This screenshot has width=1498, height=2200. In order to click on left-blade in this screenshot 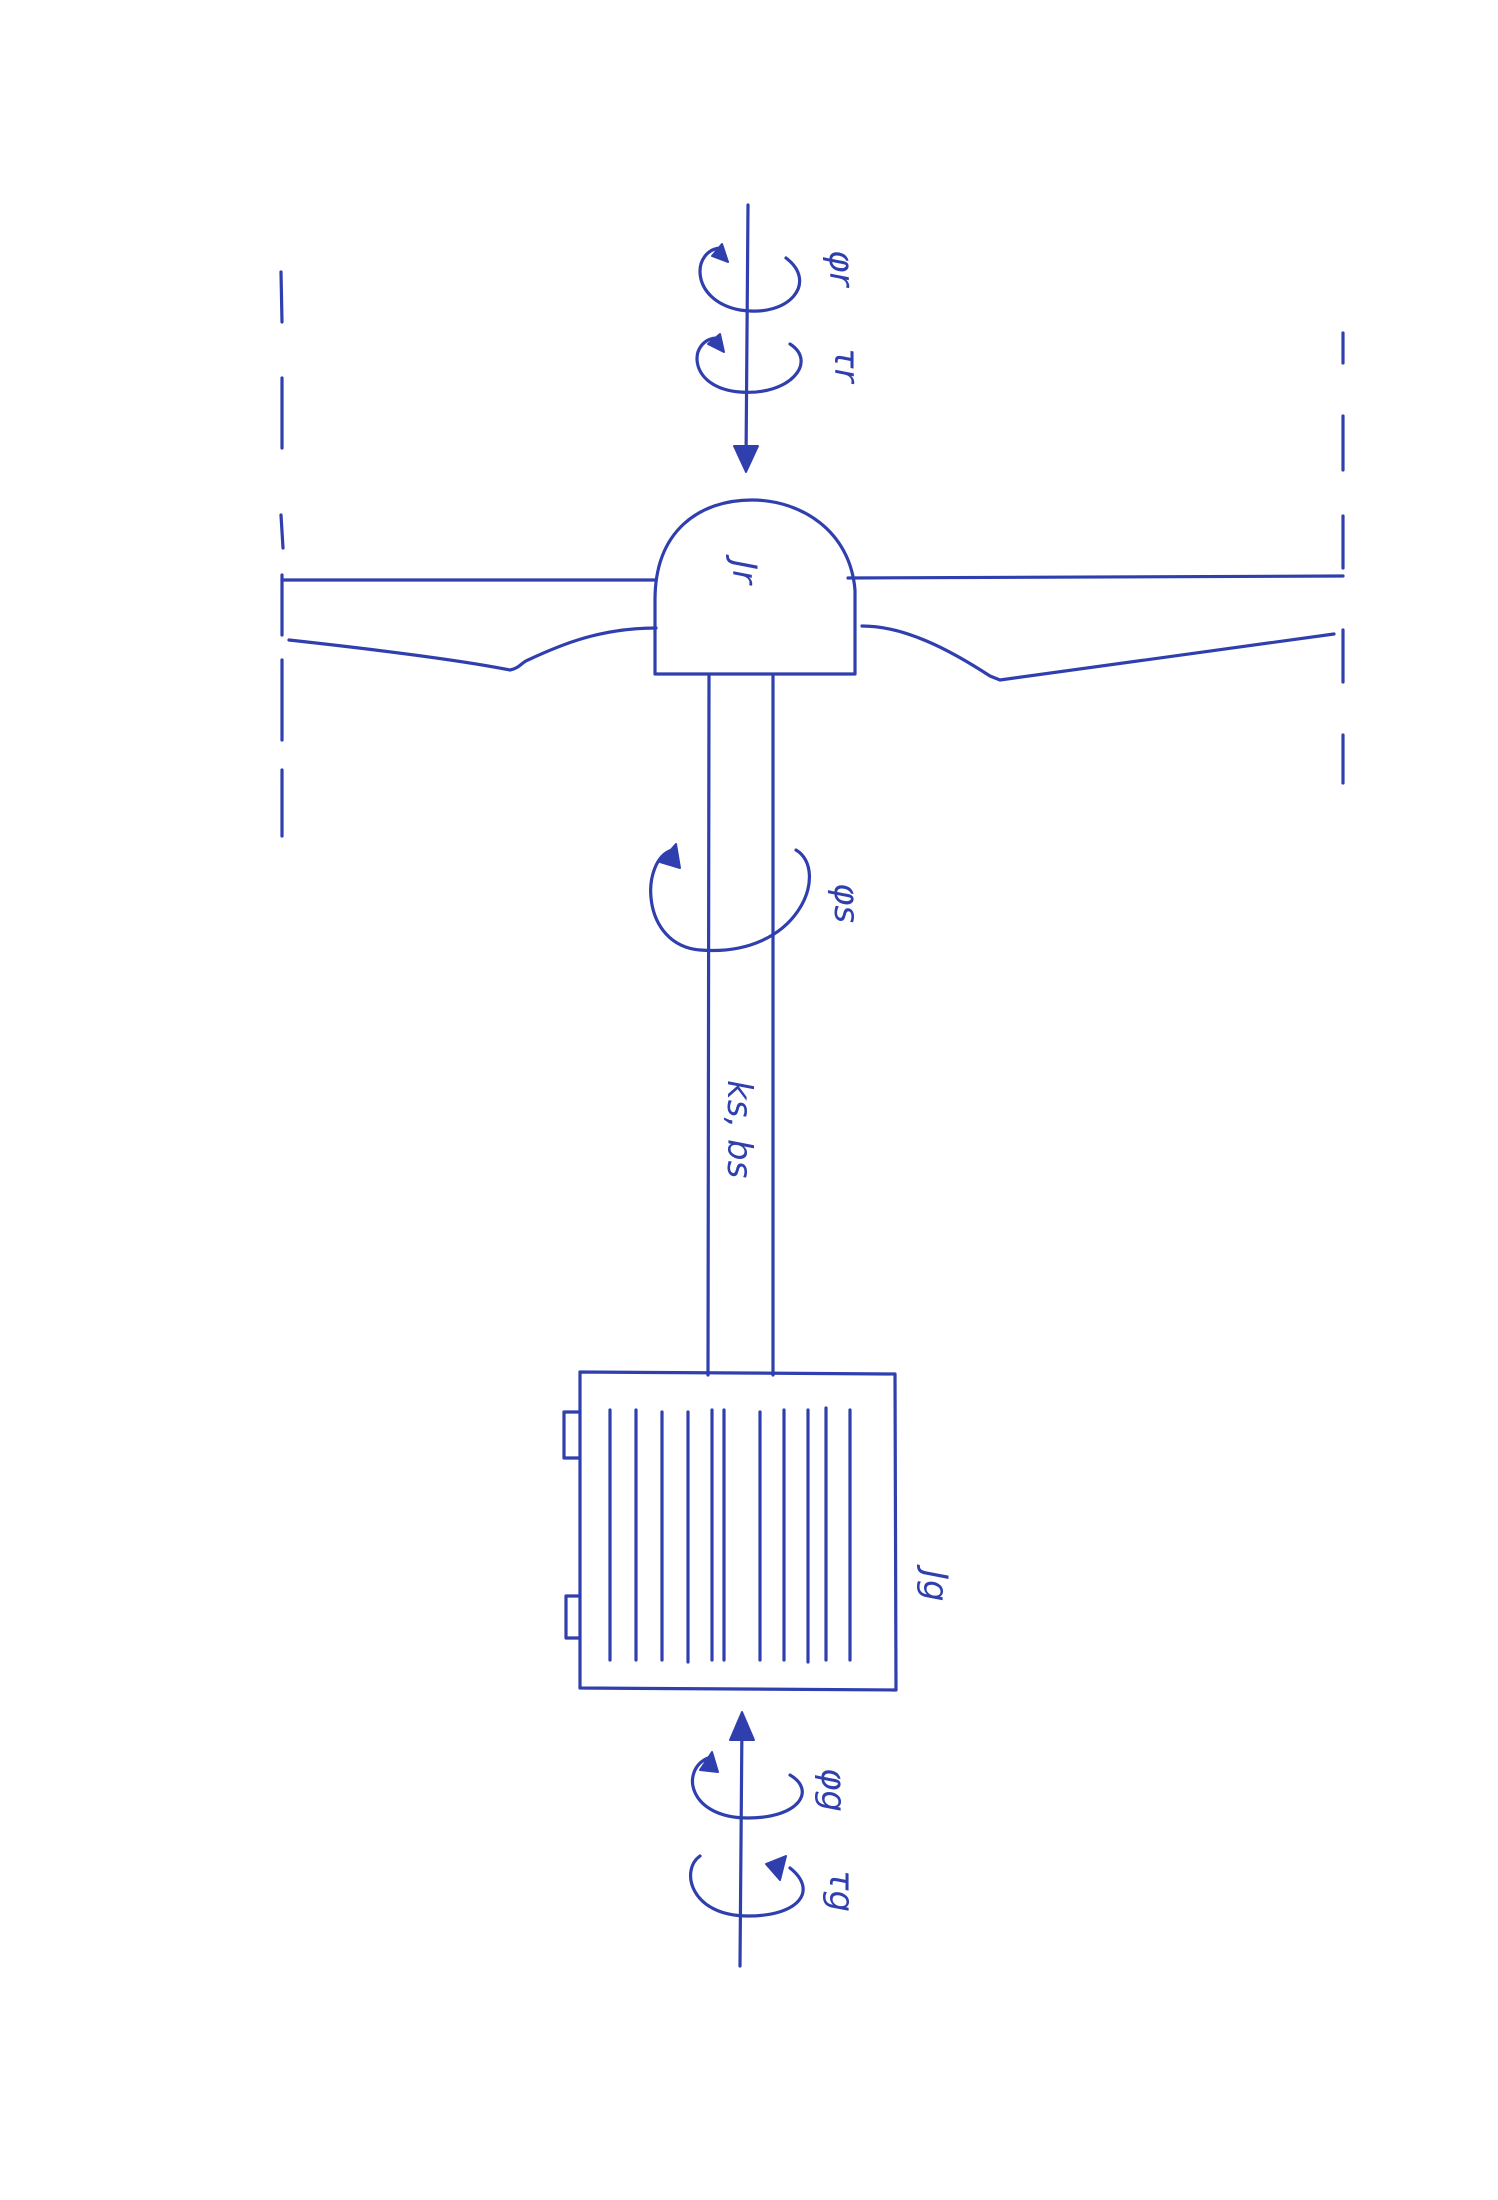, I will do `click(469, 625)`.